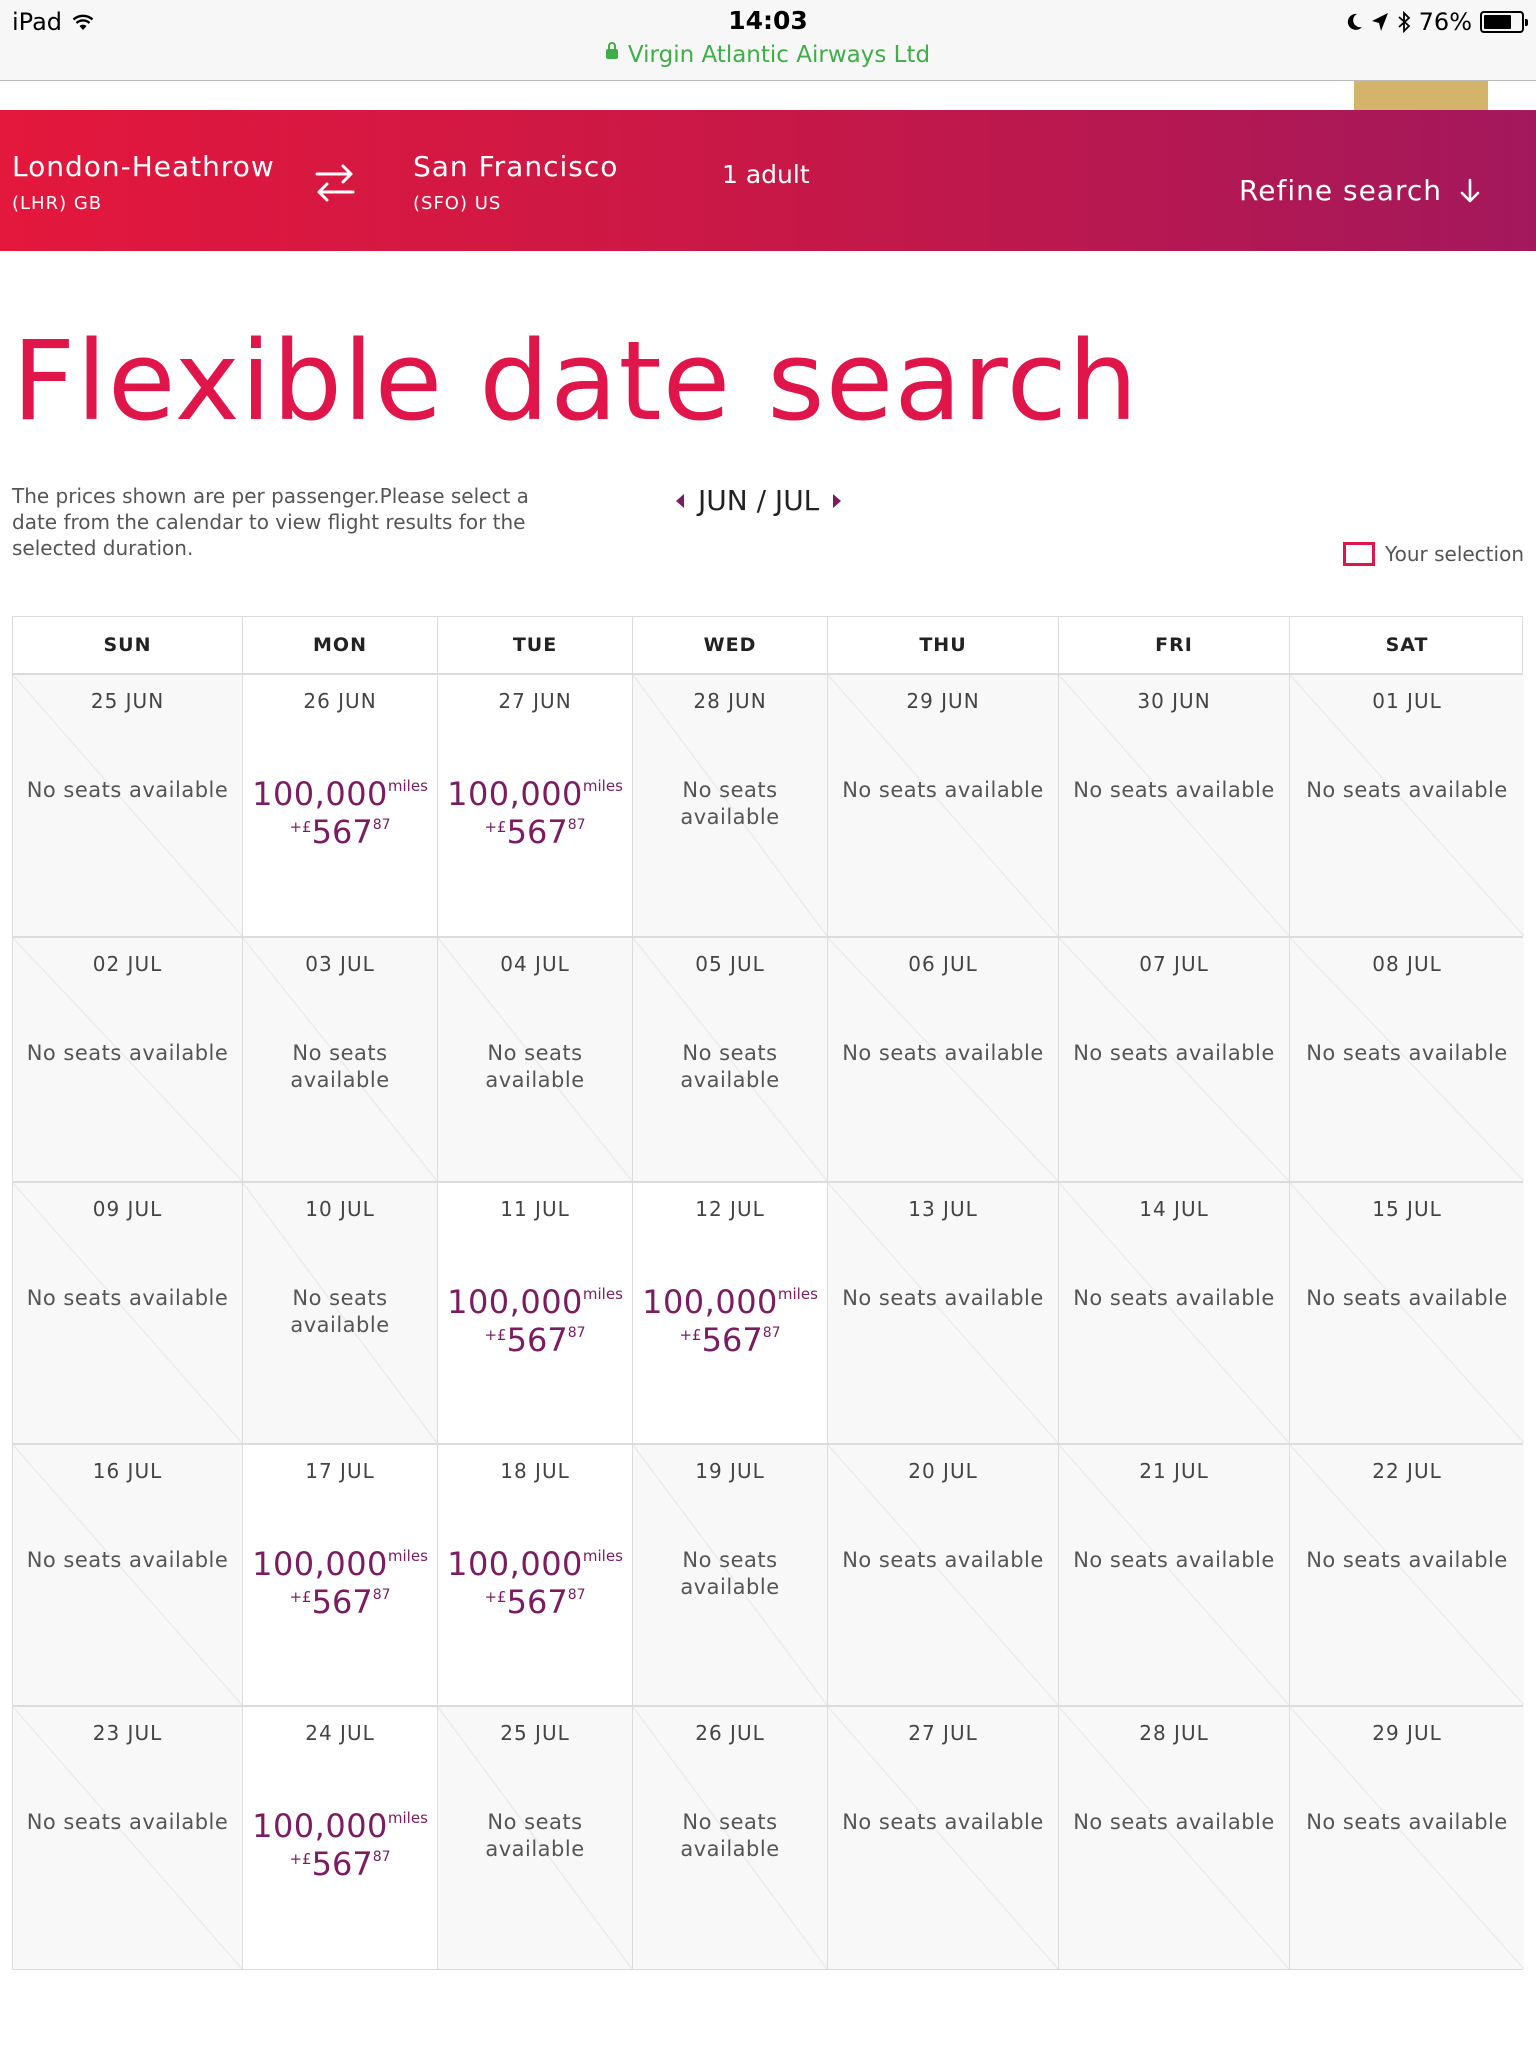 Image resolution: width=1536 pixels, height=2048 pixels. I want to click on date-cell-unavailable: 15 JUL No seats available, so click(1407, 1313).